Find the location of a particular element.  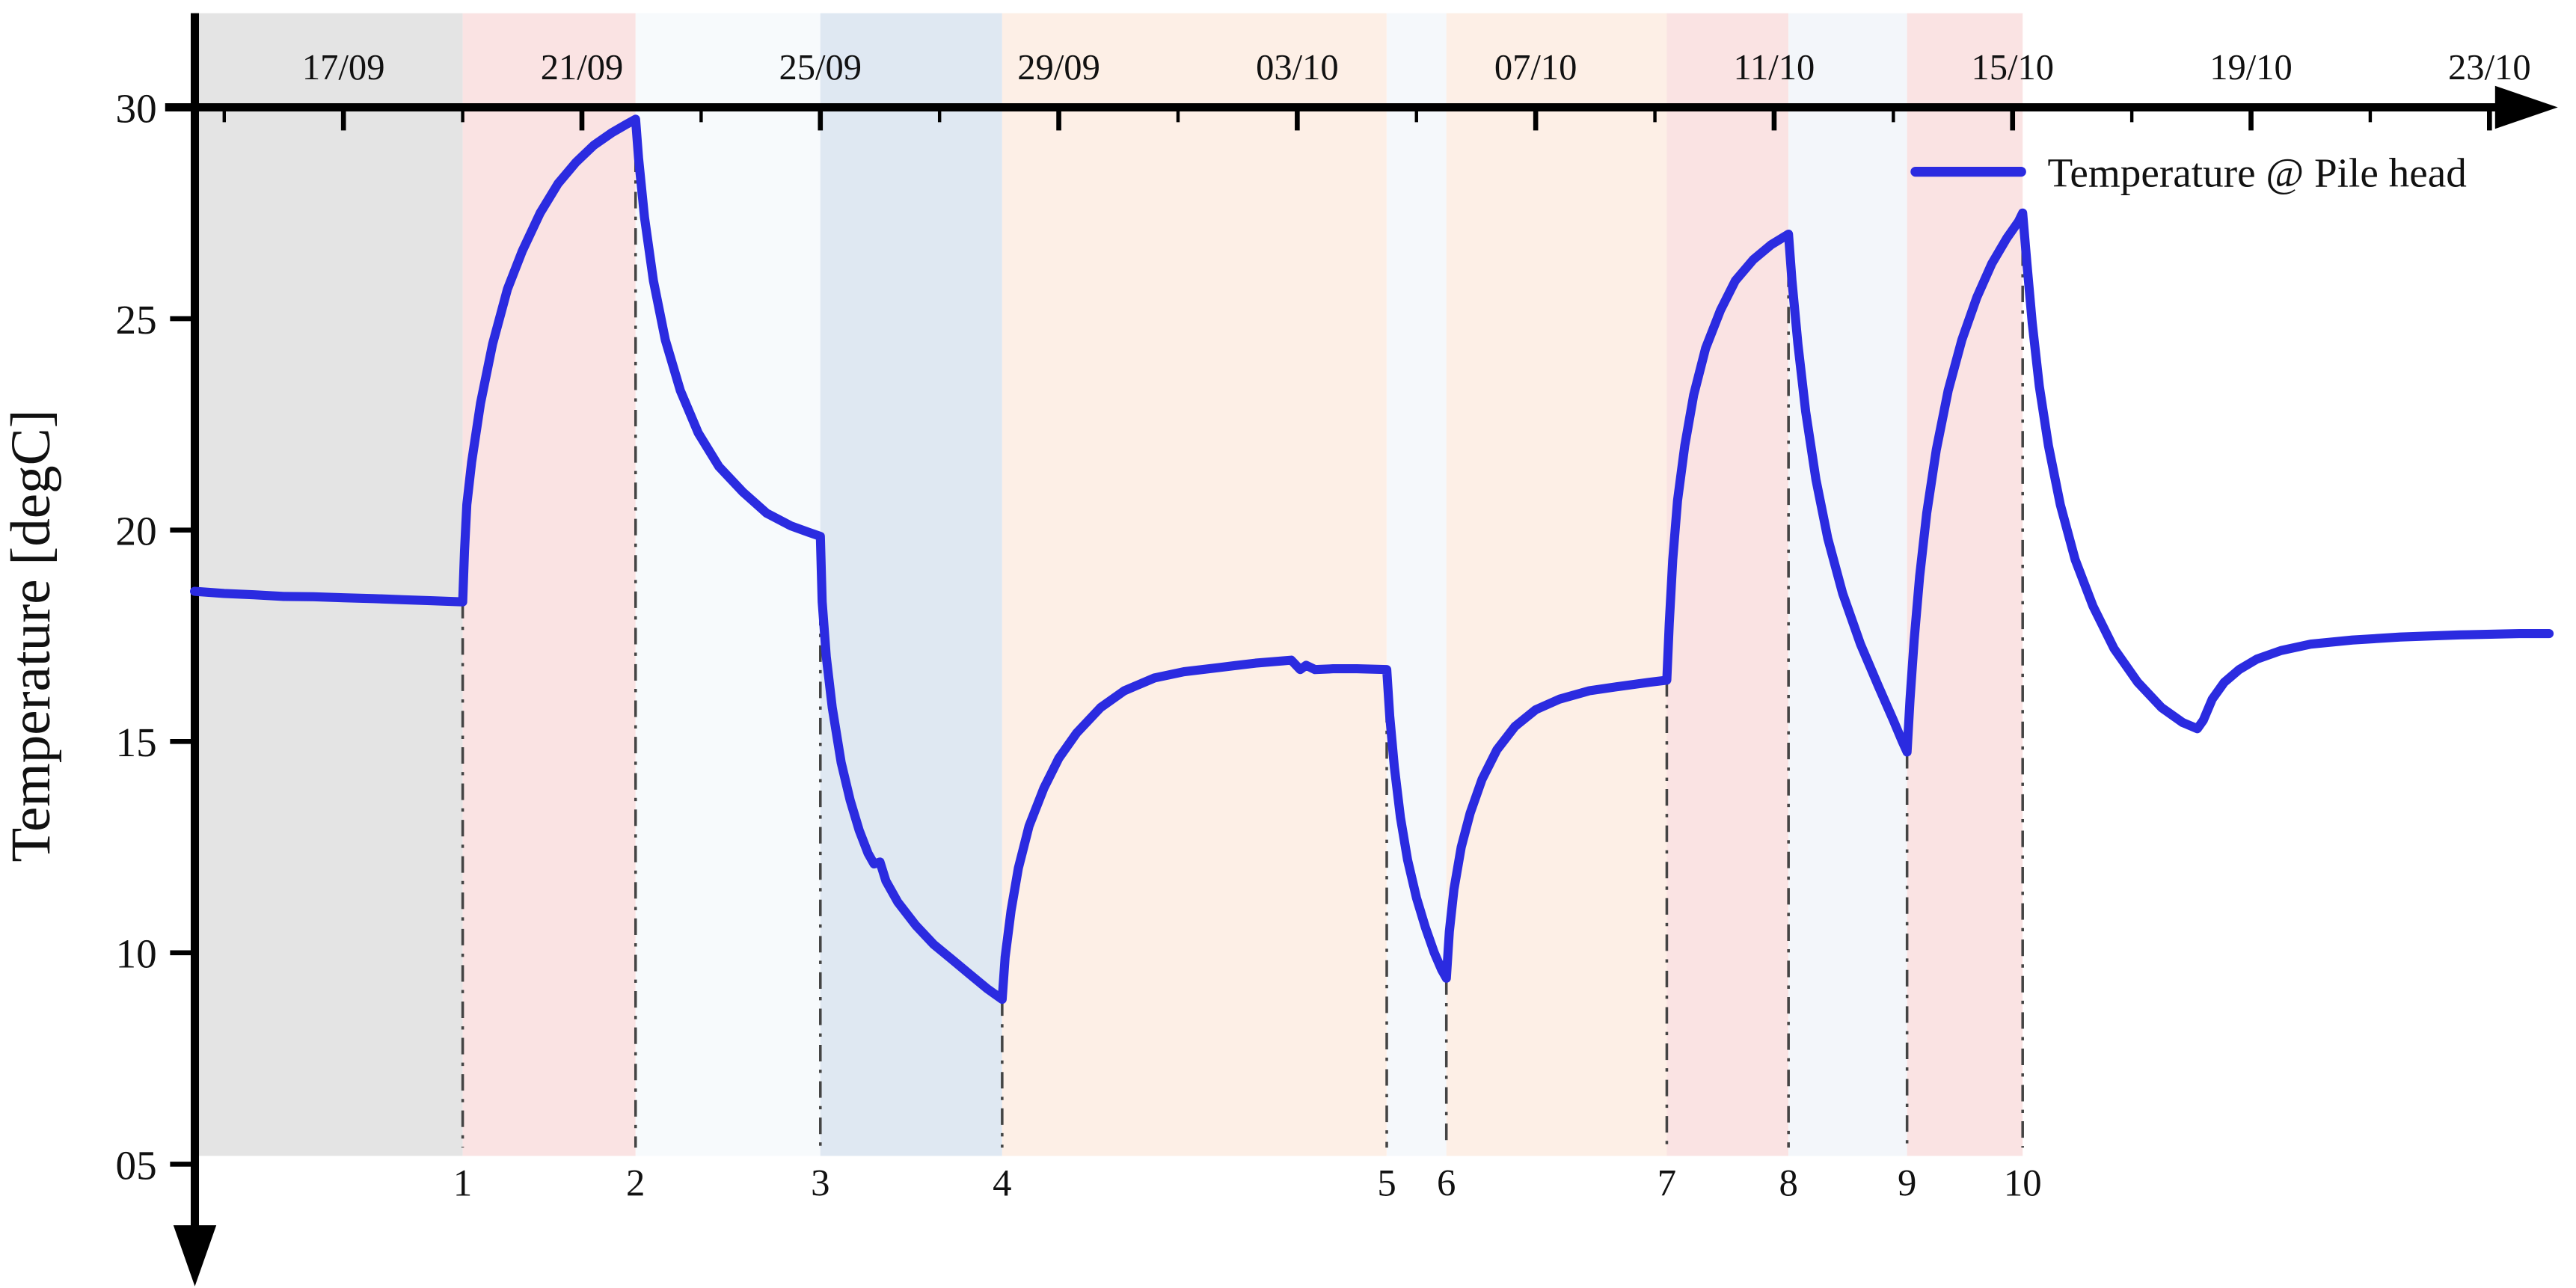

x-axis-ticks is located at coordinates (1357, 119).